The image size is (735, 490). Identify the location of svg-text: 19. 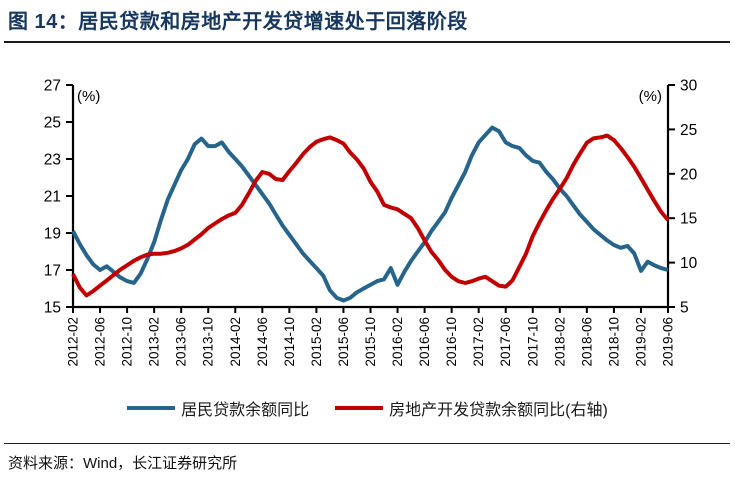
(52, 234).